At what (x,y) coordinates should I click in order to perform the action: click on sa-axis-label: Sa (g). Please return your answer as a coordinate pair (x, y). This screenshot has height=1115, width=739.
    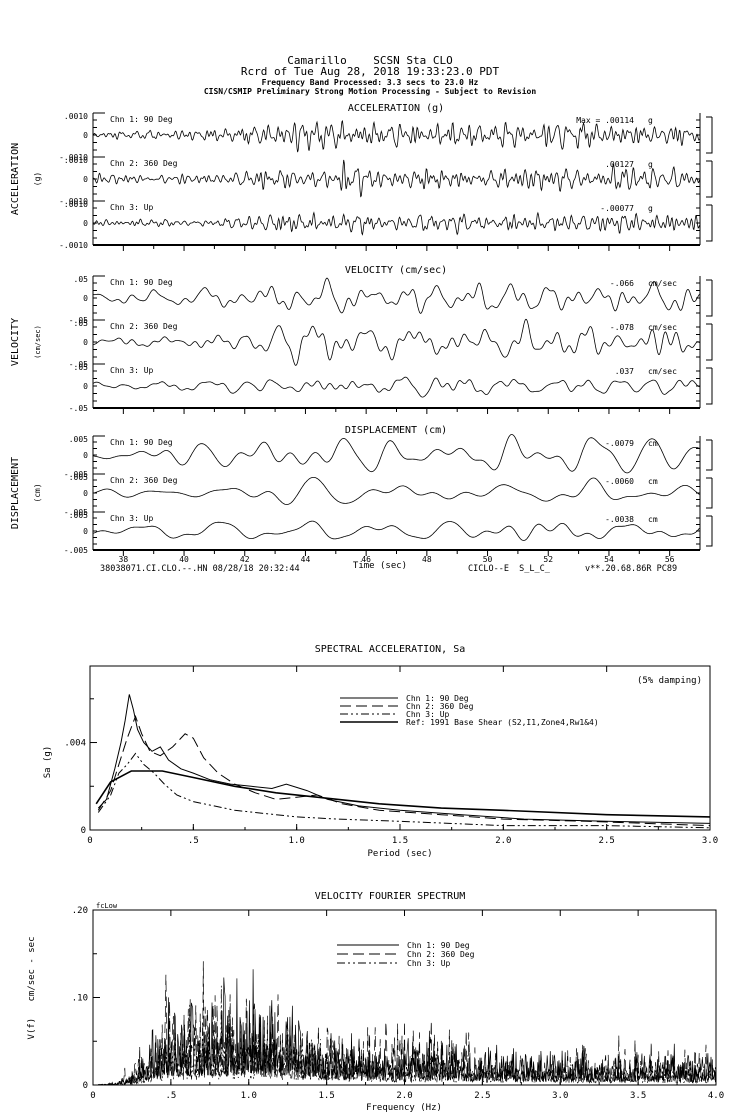
    Looking at the image, I should click on (48, 762).